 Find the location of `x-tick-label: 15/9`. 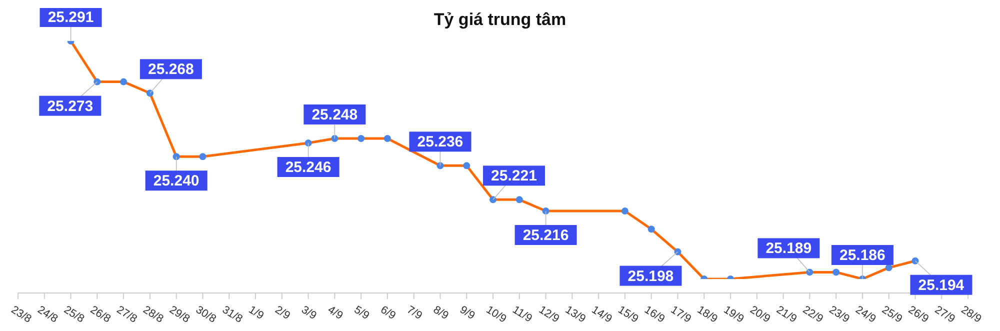

x-tick-label: 15/9 is located at coordinates (628, 315).